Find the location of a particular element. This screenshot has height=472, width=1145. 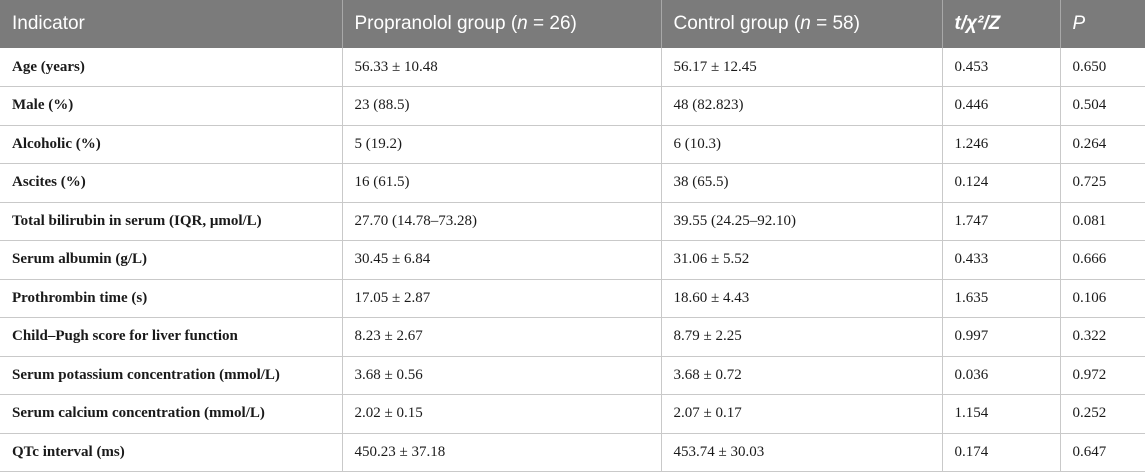

cell-statistic: 0.453 is located at coordinates (1000, 67).